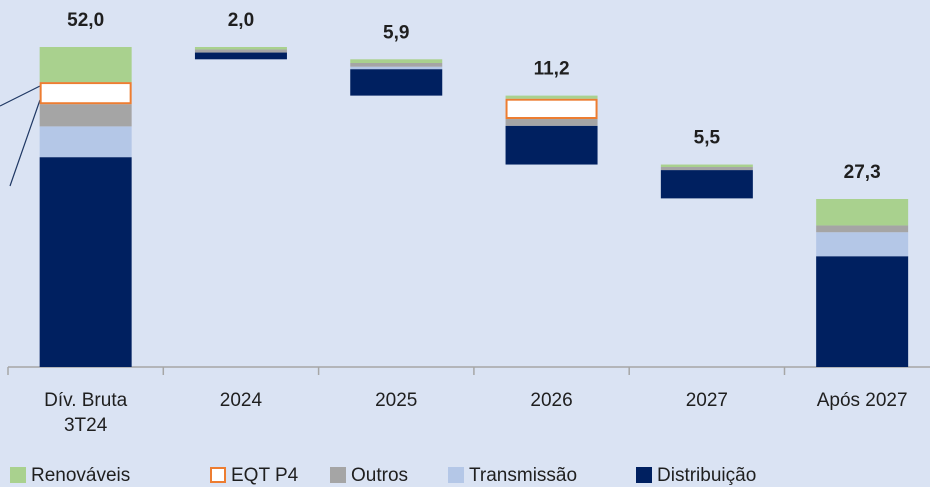 This screenshot has height=487, width=930. What do you see at coordinates (379, 475) in the screenshot?
I see `legend-label: Outros` at bounding box center [379, 475].